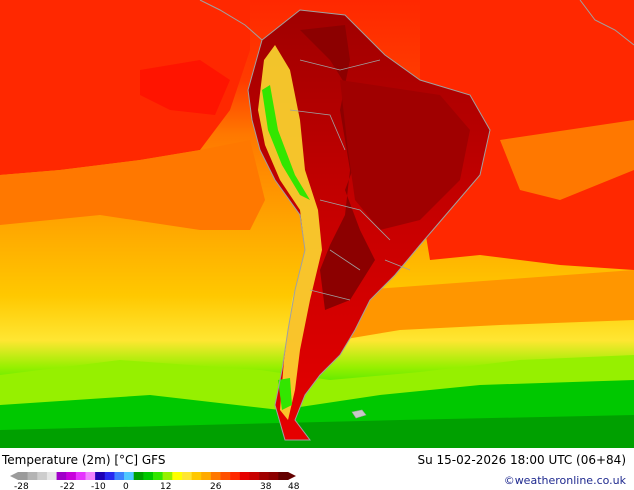 This screenshot has height=490, width=634. Describe the element at coordinates (126, 486) in the screenshot. I see `scale-tick-label: 0` at that location.